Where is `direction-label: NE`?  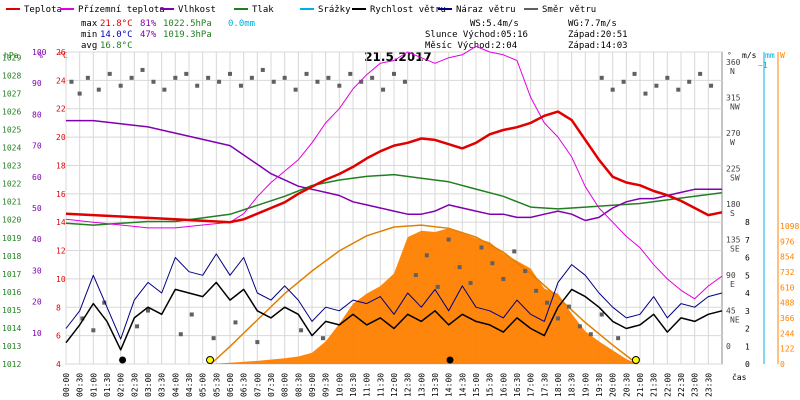
direction-label: NE is located at coordinates (735, 320).